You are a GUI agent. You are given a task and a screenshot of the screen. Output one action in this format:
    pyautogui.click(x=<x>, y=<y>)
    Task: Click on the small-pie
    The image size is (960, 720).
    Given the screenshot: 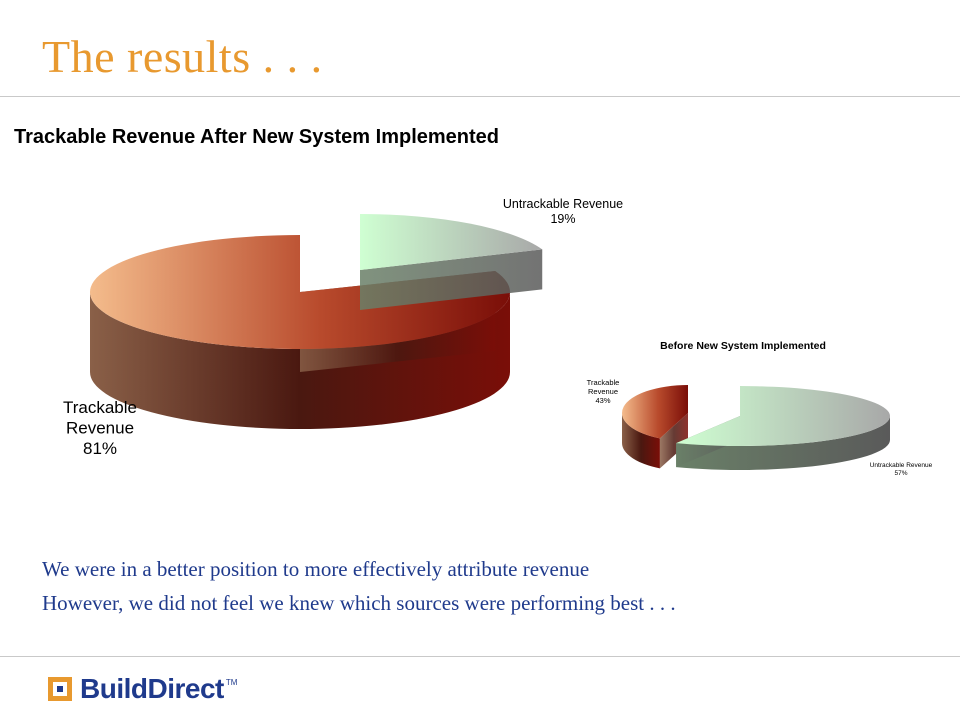 What is the action you would take?
    pyautogui.click(x=756, y=427)
    